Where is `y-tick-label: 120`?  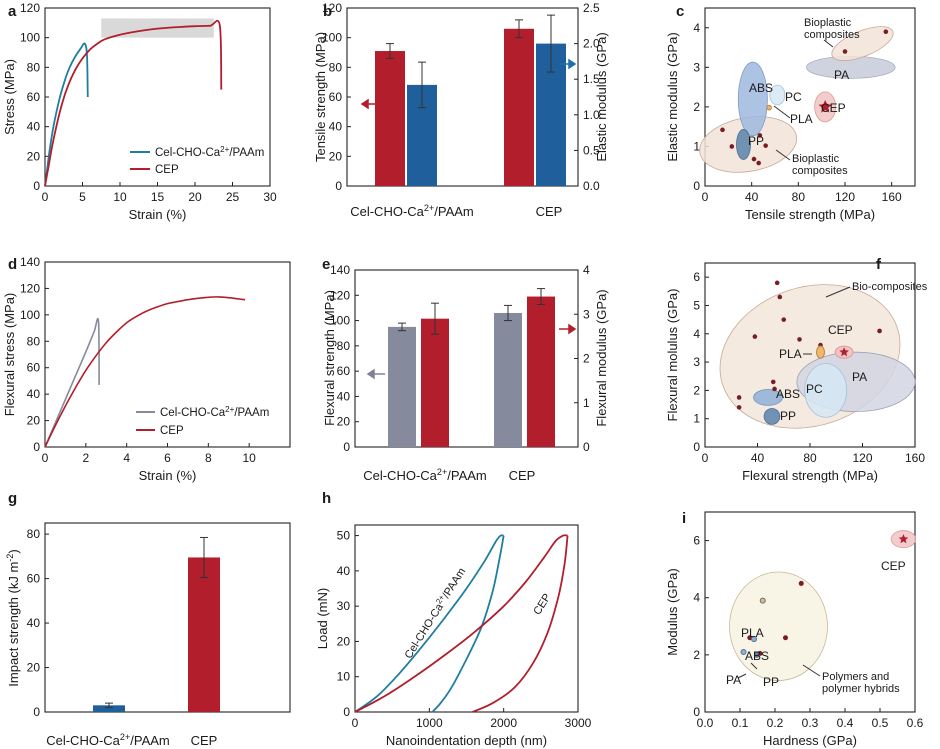 y-tick-label: 120 is located at coordinates (340, 295).